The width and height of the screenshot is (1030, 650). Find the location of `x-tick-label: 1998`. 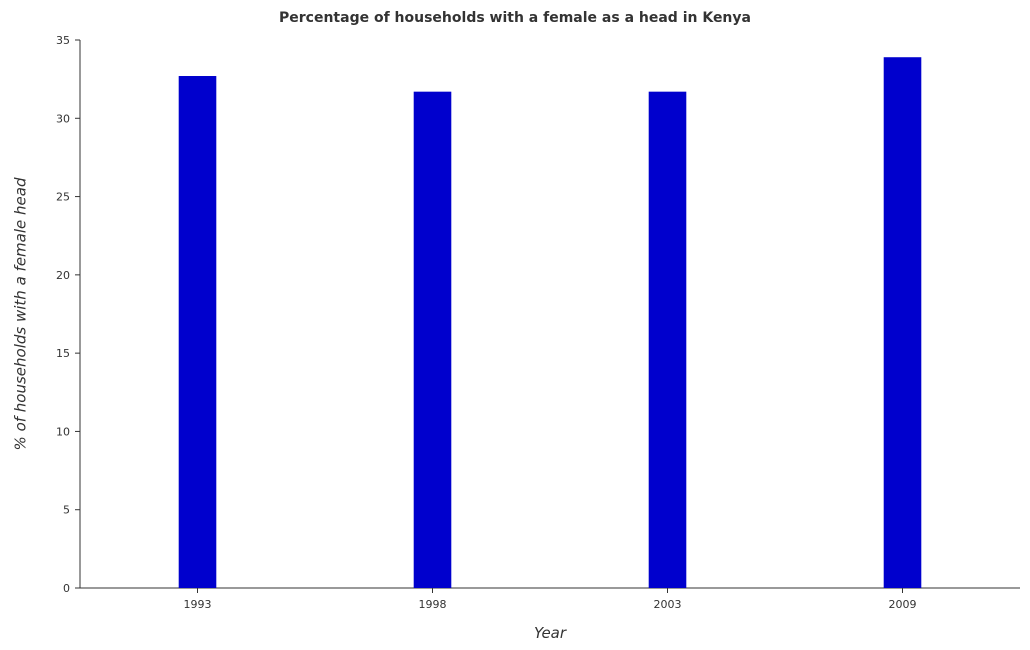

x-tick-label: 1998 is located at coordinates (433, 604).